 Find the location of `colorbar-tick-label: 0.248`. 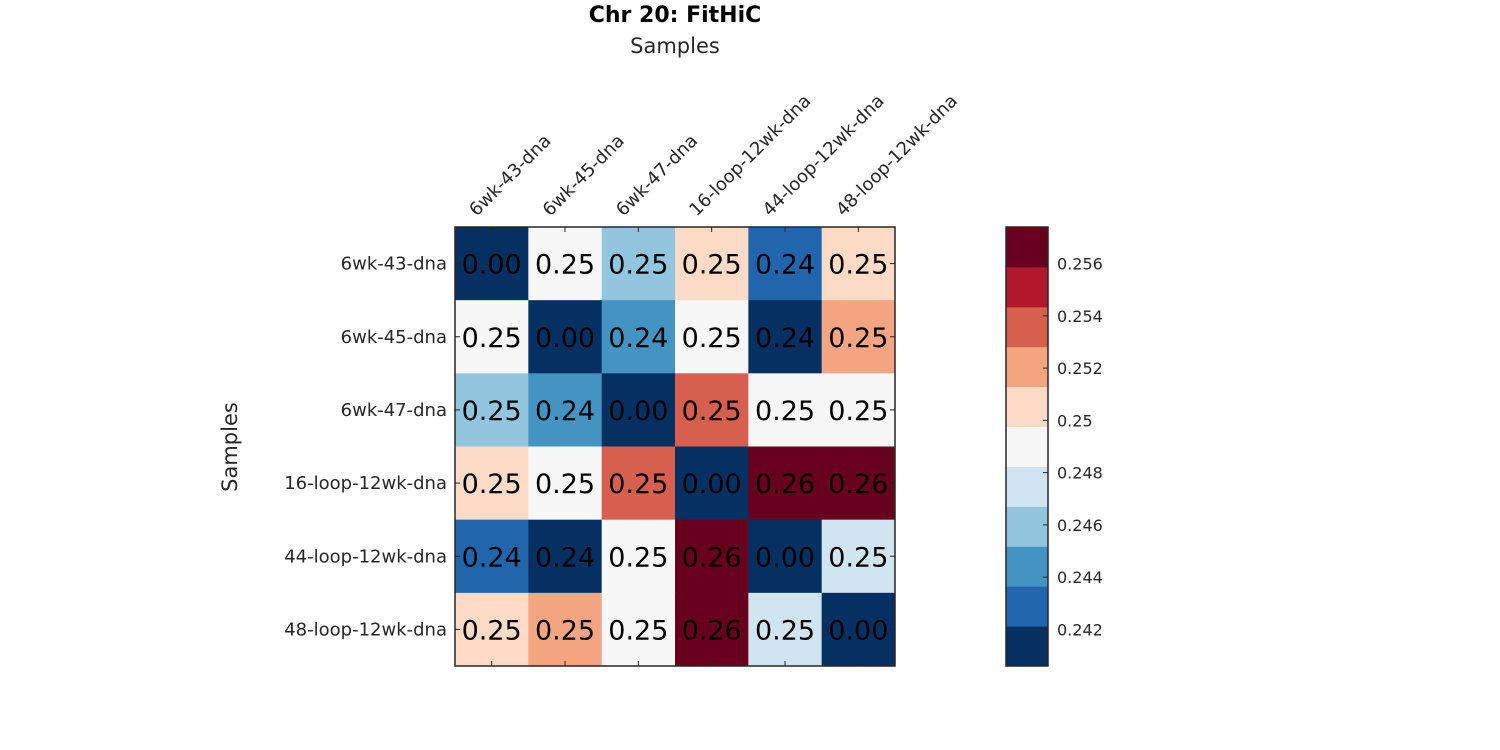

colorbar-tick-label: 0.248 is located at coordinates (1080, 473).